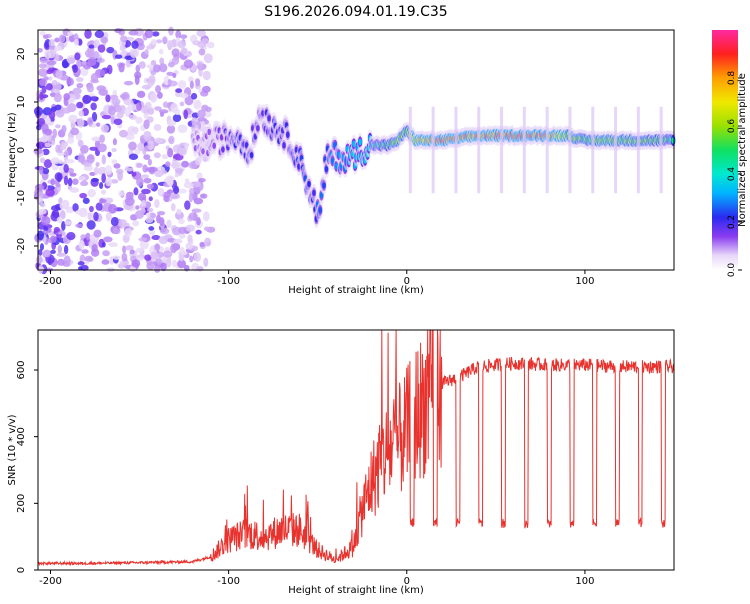  Describe the element at coordinates (742, 150) in the screenshot. I see `colorbar-label: Normalized spectral amplitude` at that location.